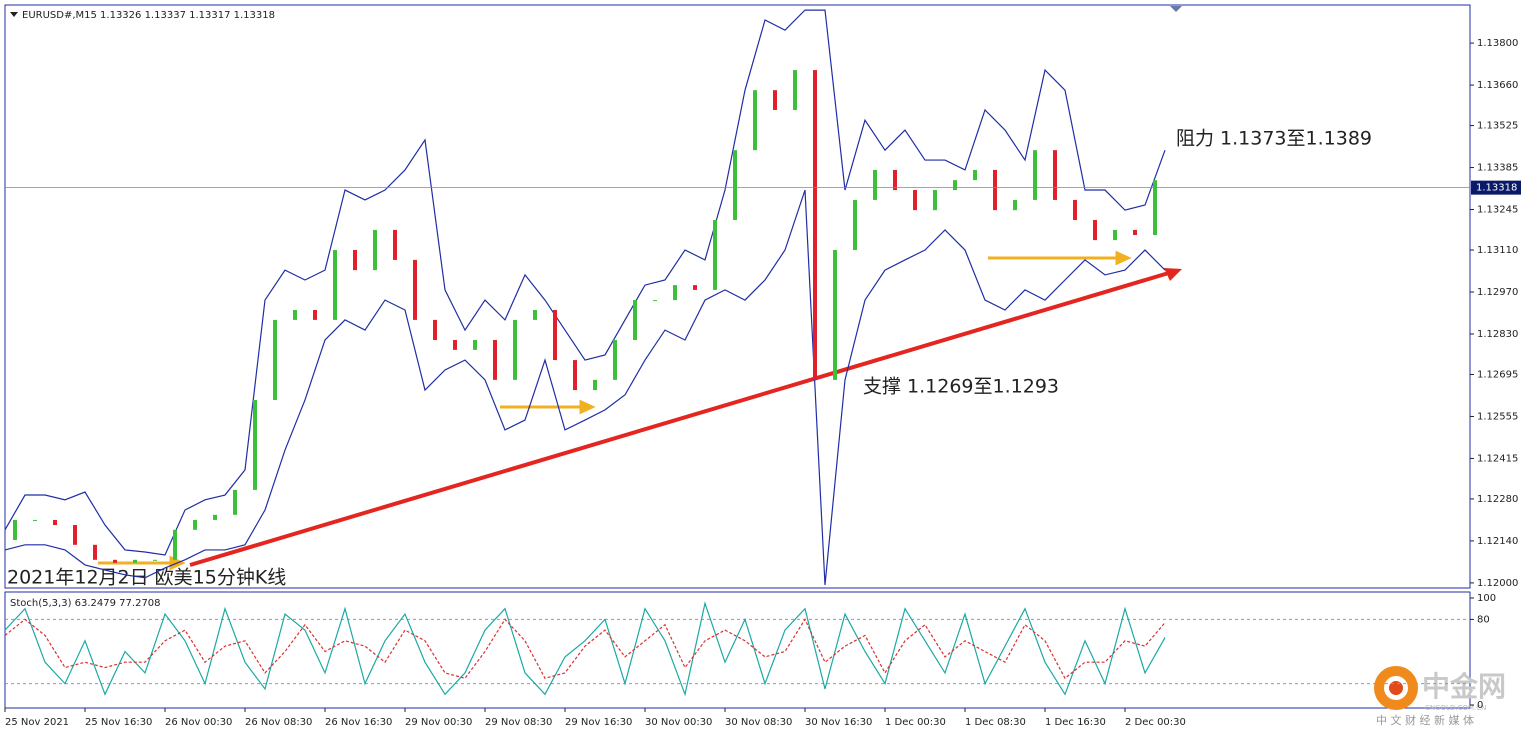 This screenshot has width=1530, height=744. Describe the element at coordinates (1497, 168) in the screenshot. I see `y-tick-label: 1.13385` at that location.